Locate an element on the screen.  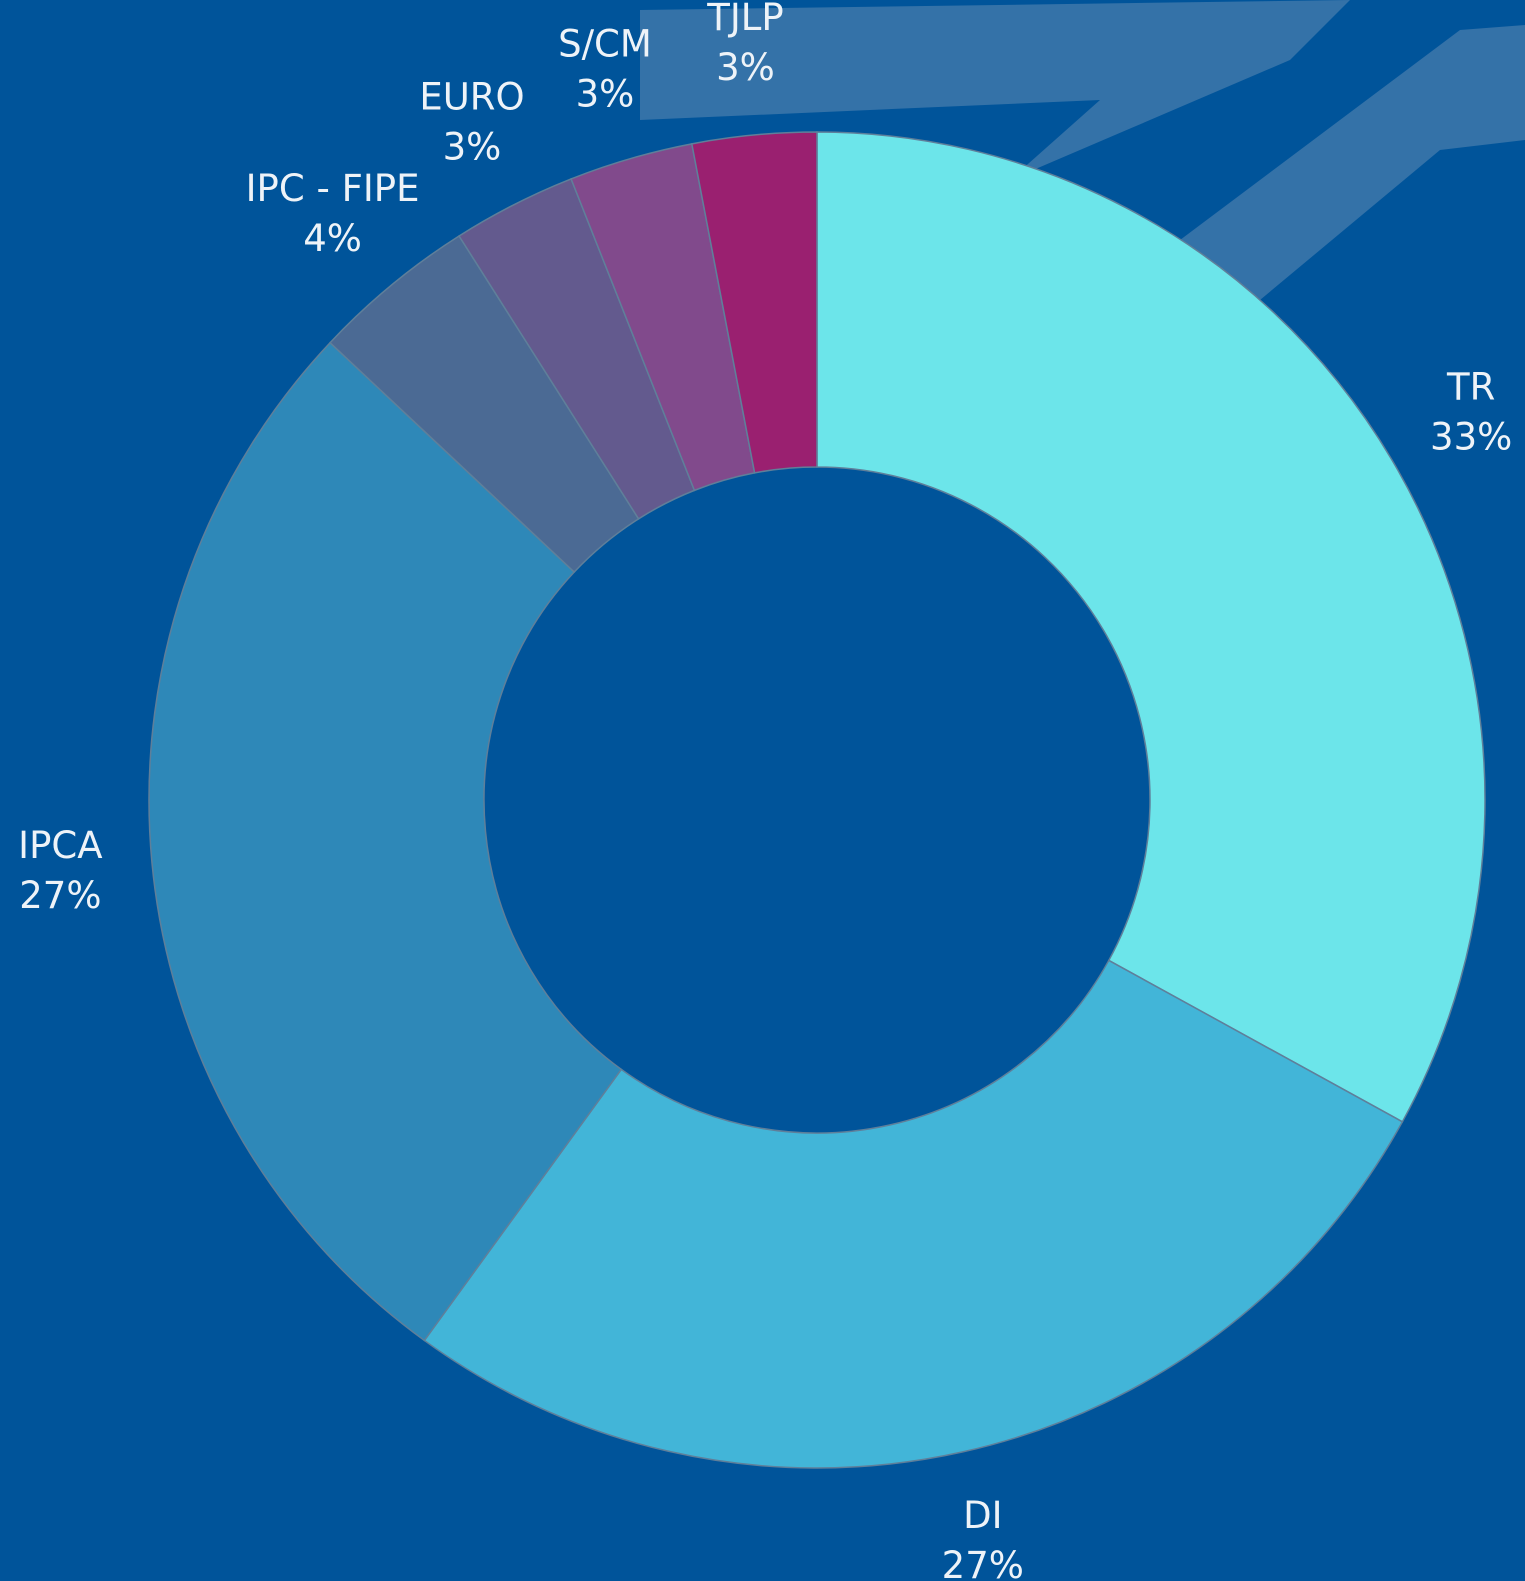
donut-slice is located at coordinates (754, 302).